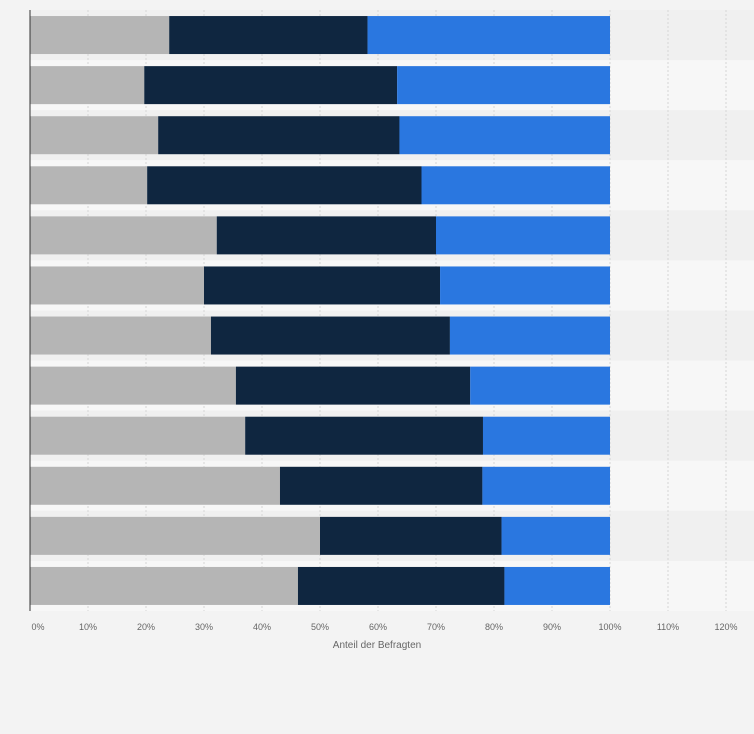 The height and width of the screenshot is (734, 754). What do you see at coordinates (494, 627) in the screenshot?
I see `x-tick-label: 80%` at bounding box center [494, 627].